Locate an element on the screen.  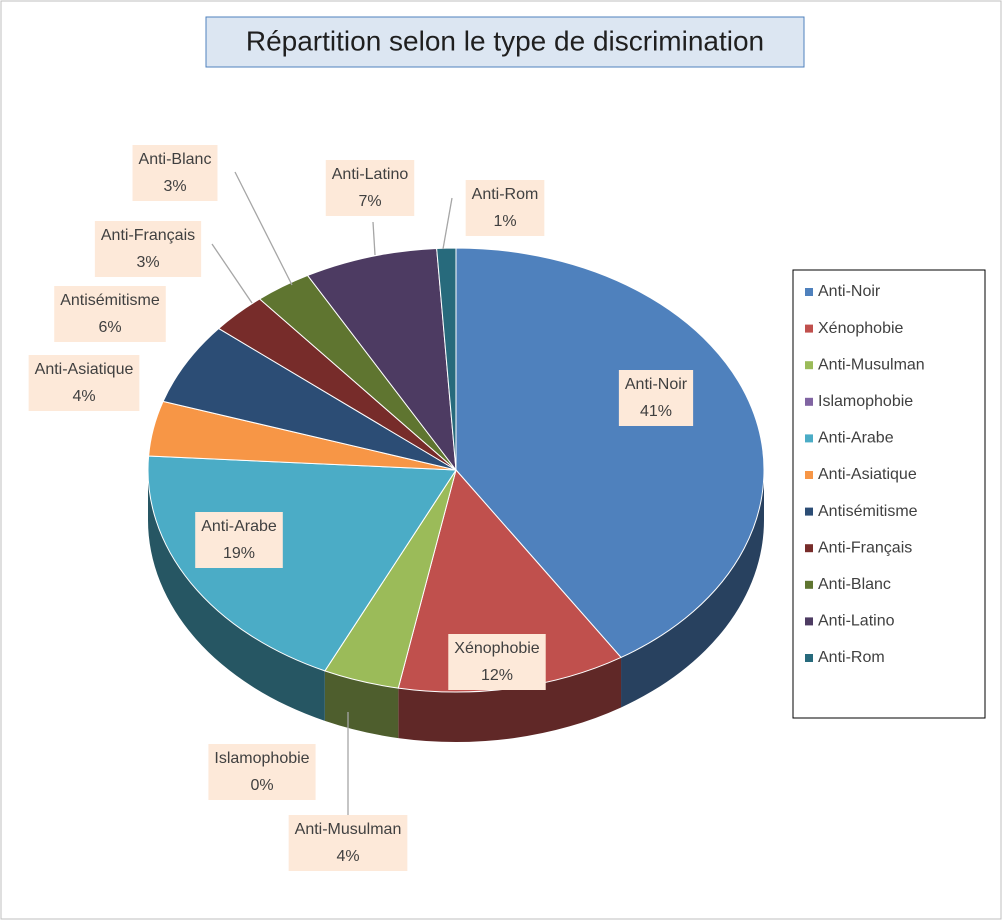
legend-box is located at coordinates (889, 494).